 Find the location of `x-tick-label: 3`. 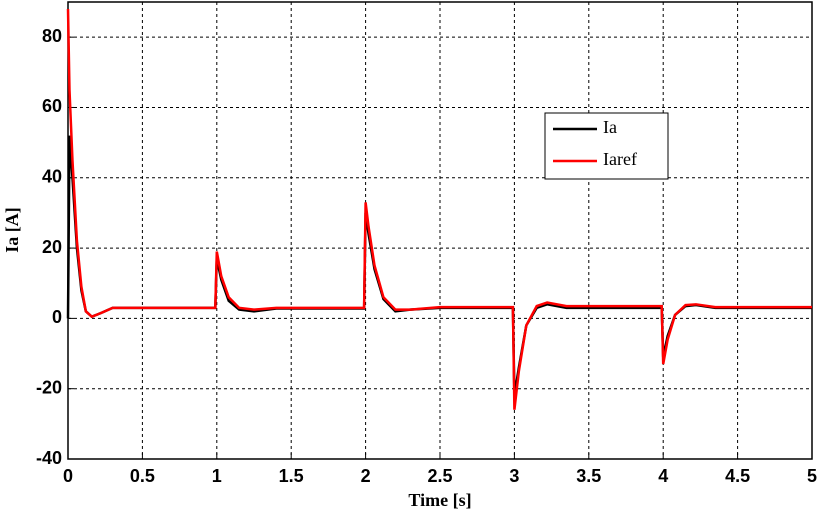

x-tick-label: 3 is located at coordinates (514, 476).